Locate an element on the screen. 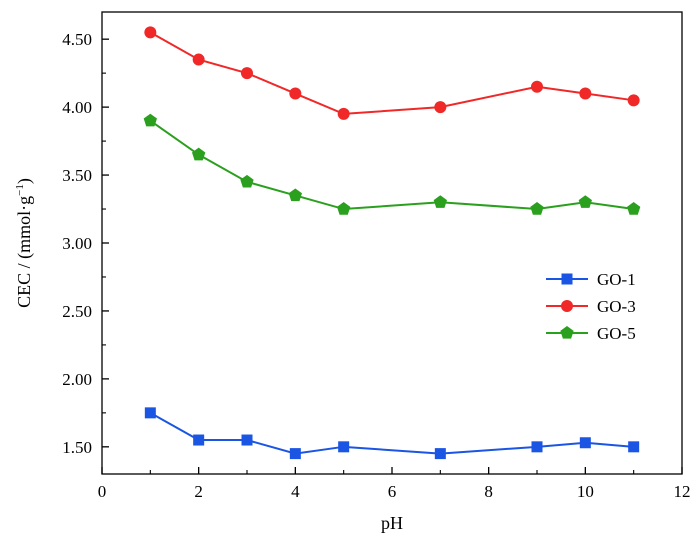 This screenshot has height=545, width=700. y-tick-label: 1.50 is located at coordinates (77, 447).